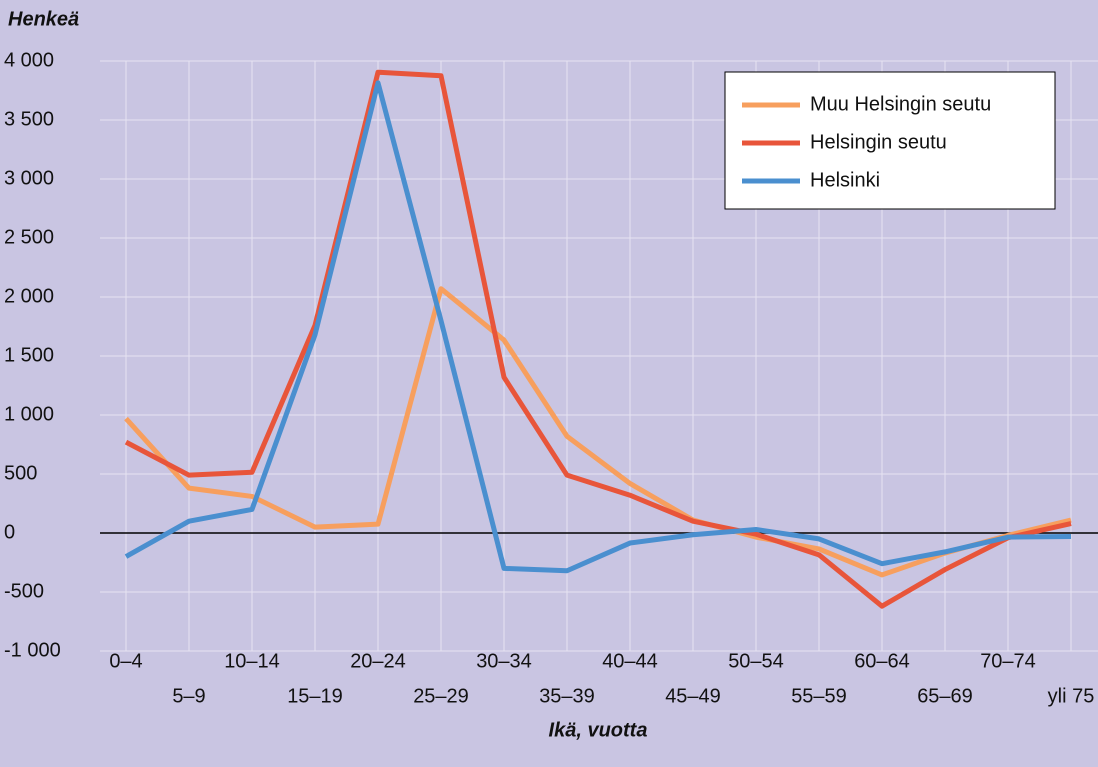 Image resolution: width=1098 pixels, height=767 pixels. Describe the element at coordinates (378, 661) in the screenshot. I see `x-tick-label: 20–24` at that location.